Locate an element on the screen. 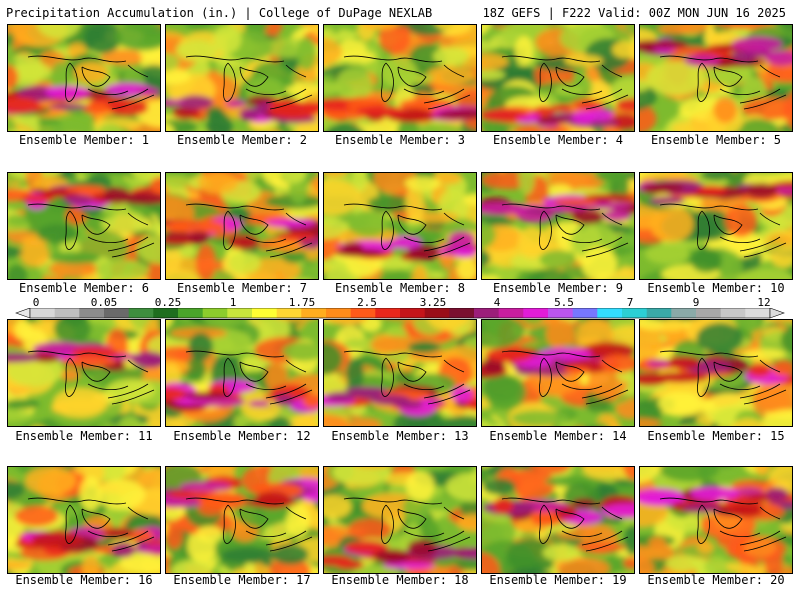 Image resolution: width=800 pixels, height=600 pixels. ensemble-member-label: Ensemble Member: 20 is located at coordinates (716, 580).